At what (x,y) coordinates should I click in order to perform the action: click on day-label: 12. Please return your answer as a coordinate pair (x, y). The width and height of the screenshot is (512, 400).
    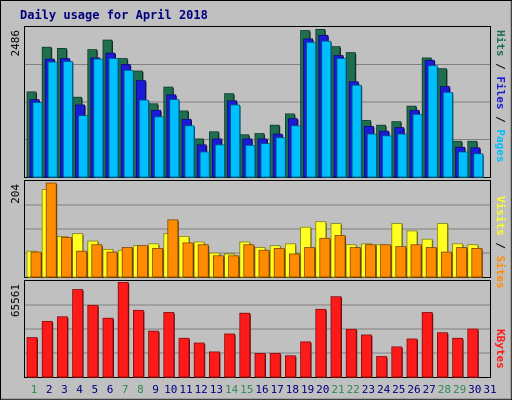
    Looking at the image, I should click on (201, 389).